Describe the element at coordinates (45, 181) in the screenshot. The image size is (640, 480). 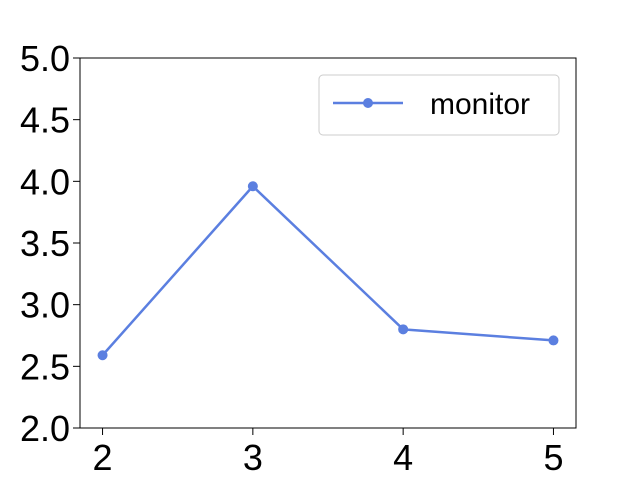
I see `y-tick-label: 4.0` at that location.